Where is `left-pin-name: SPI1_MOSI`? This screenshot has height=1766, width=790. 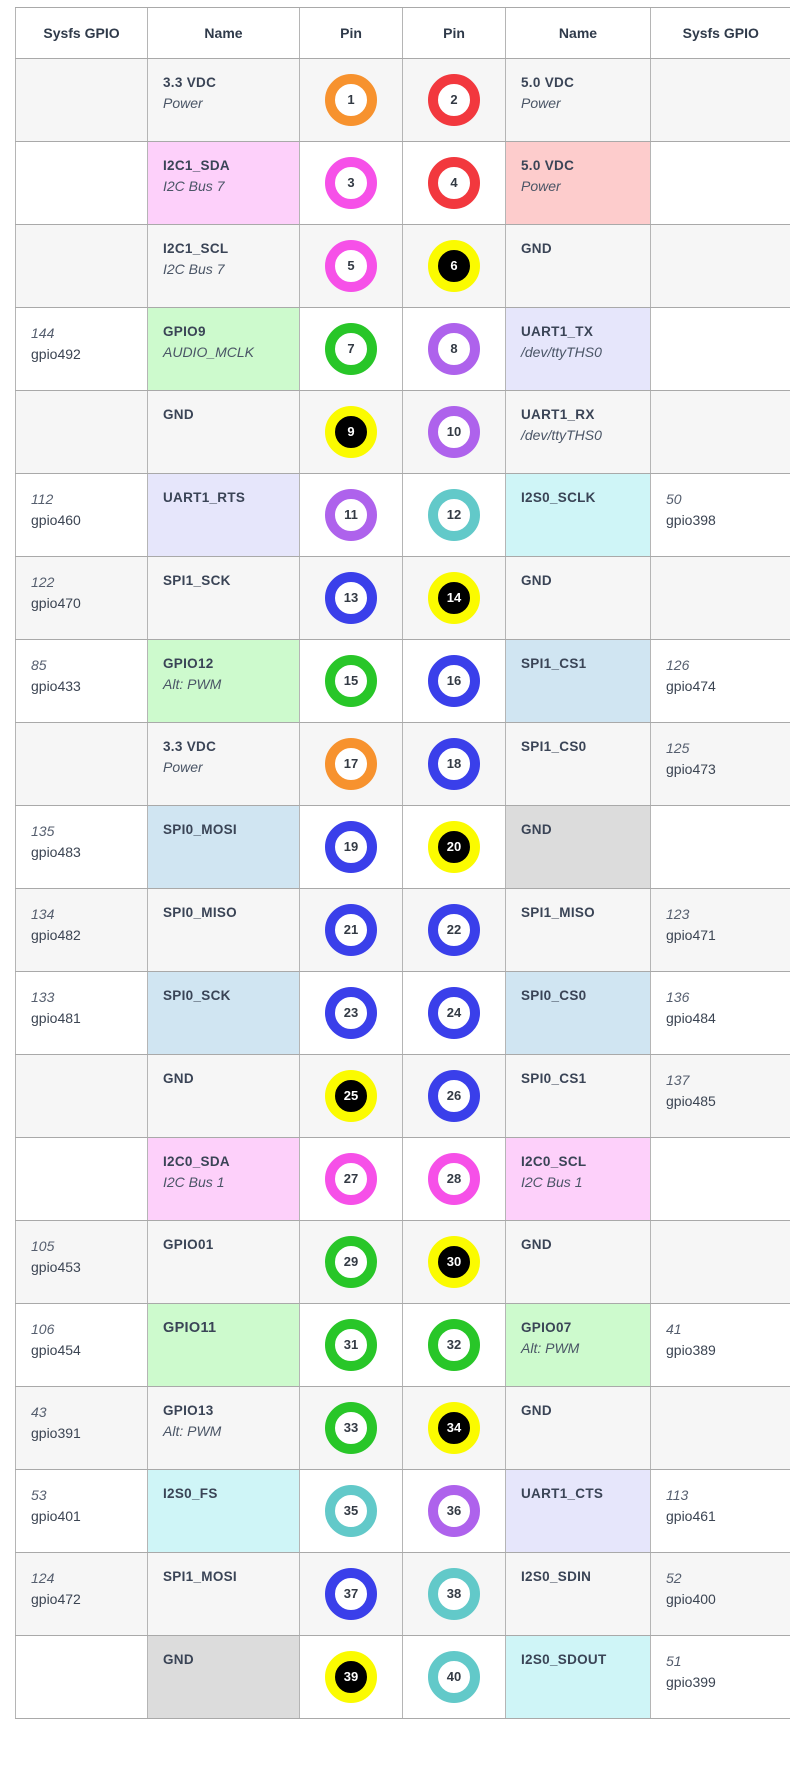
left-pin-name: SPI1_MOSI is located at coordinates (200, 1576).